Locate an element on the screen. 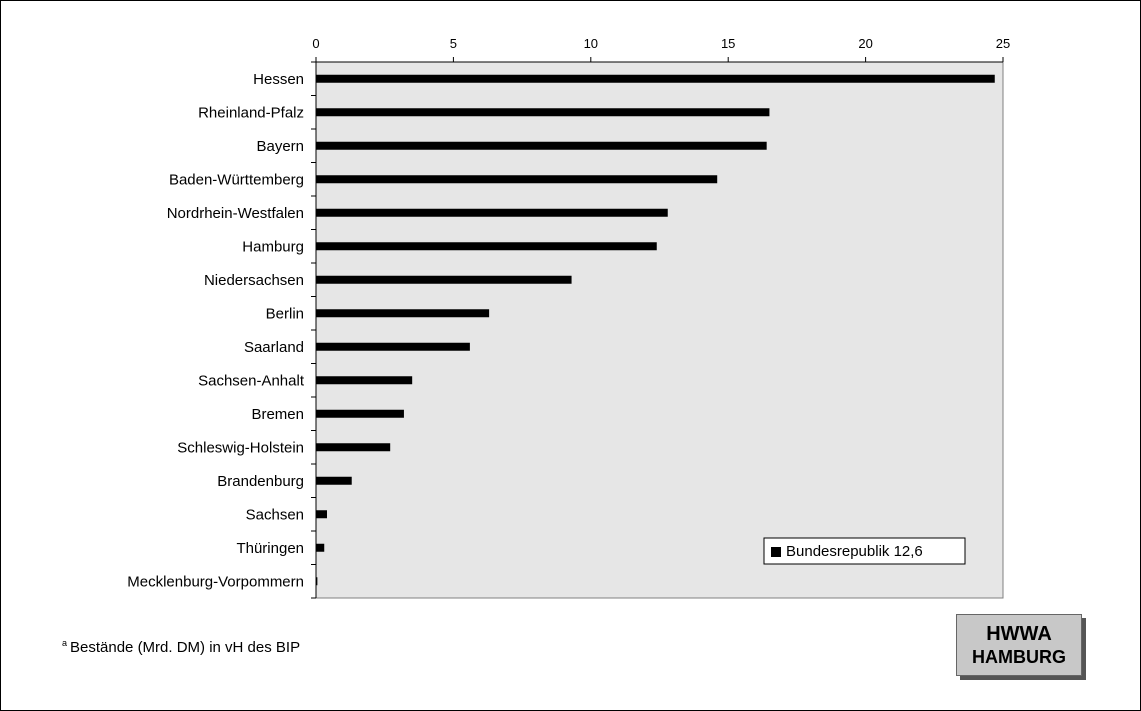 Image resolution: width=1141 pixels, height=711 pixels. footnote-marker: a is located at coordinates (65, 643).